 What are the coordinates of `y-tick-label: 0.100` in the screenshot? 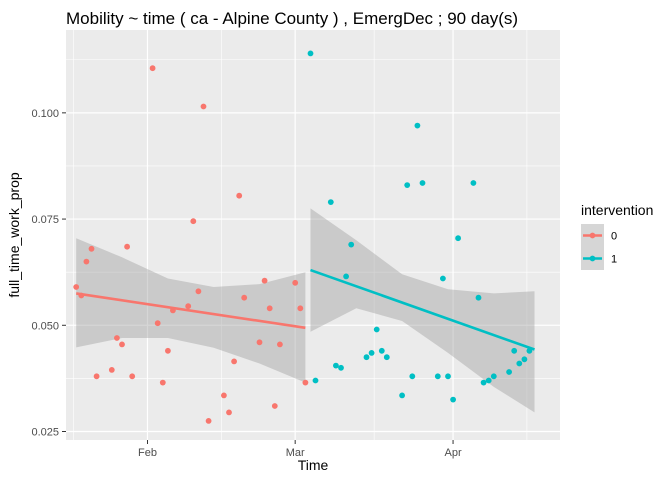 It's located at (45, 114).